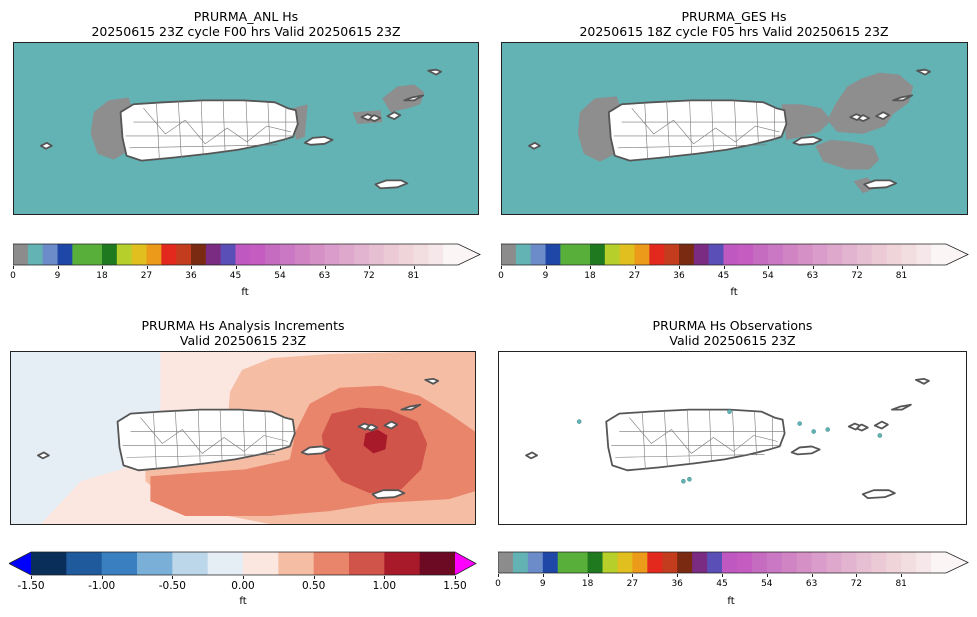 This screenshot has width=977, height=617. What do you see at coordinates (246, 128) in the screenshot?
I see `anl-hs-map` at bounding box center [246, 128].